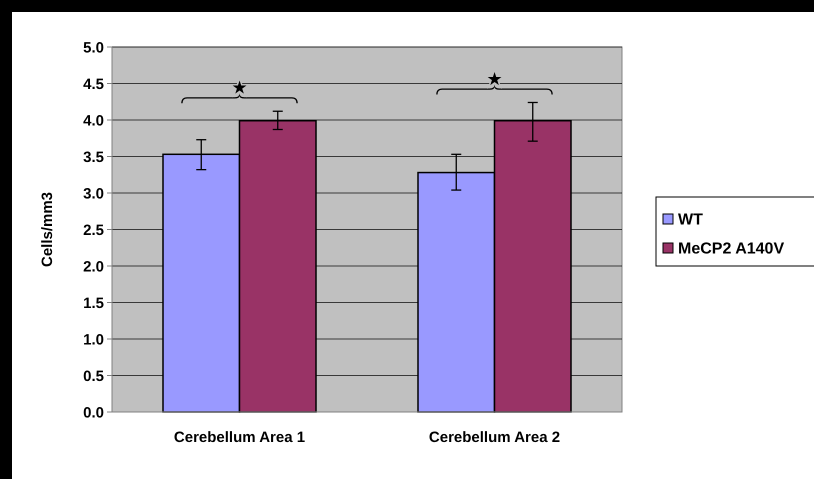 The image size is (814, 479). I want to click on x-tick-label: Cerebellum Area 1, so click(240, 437).